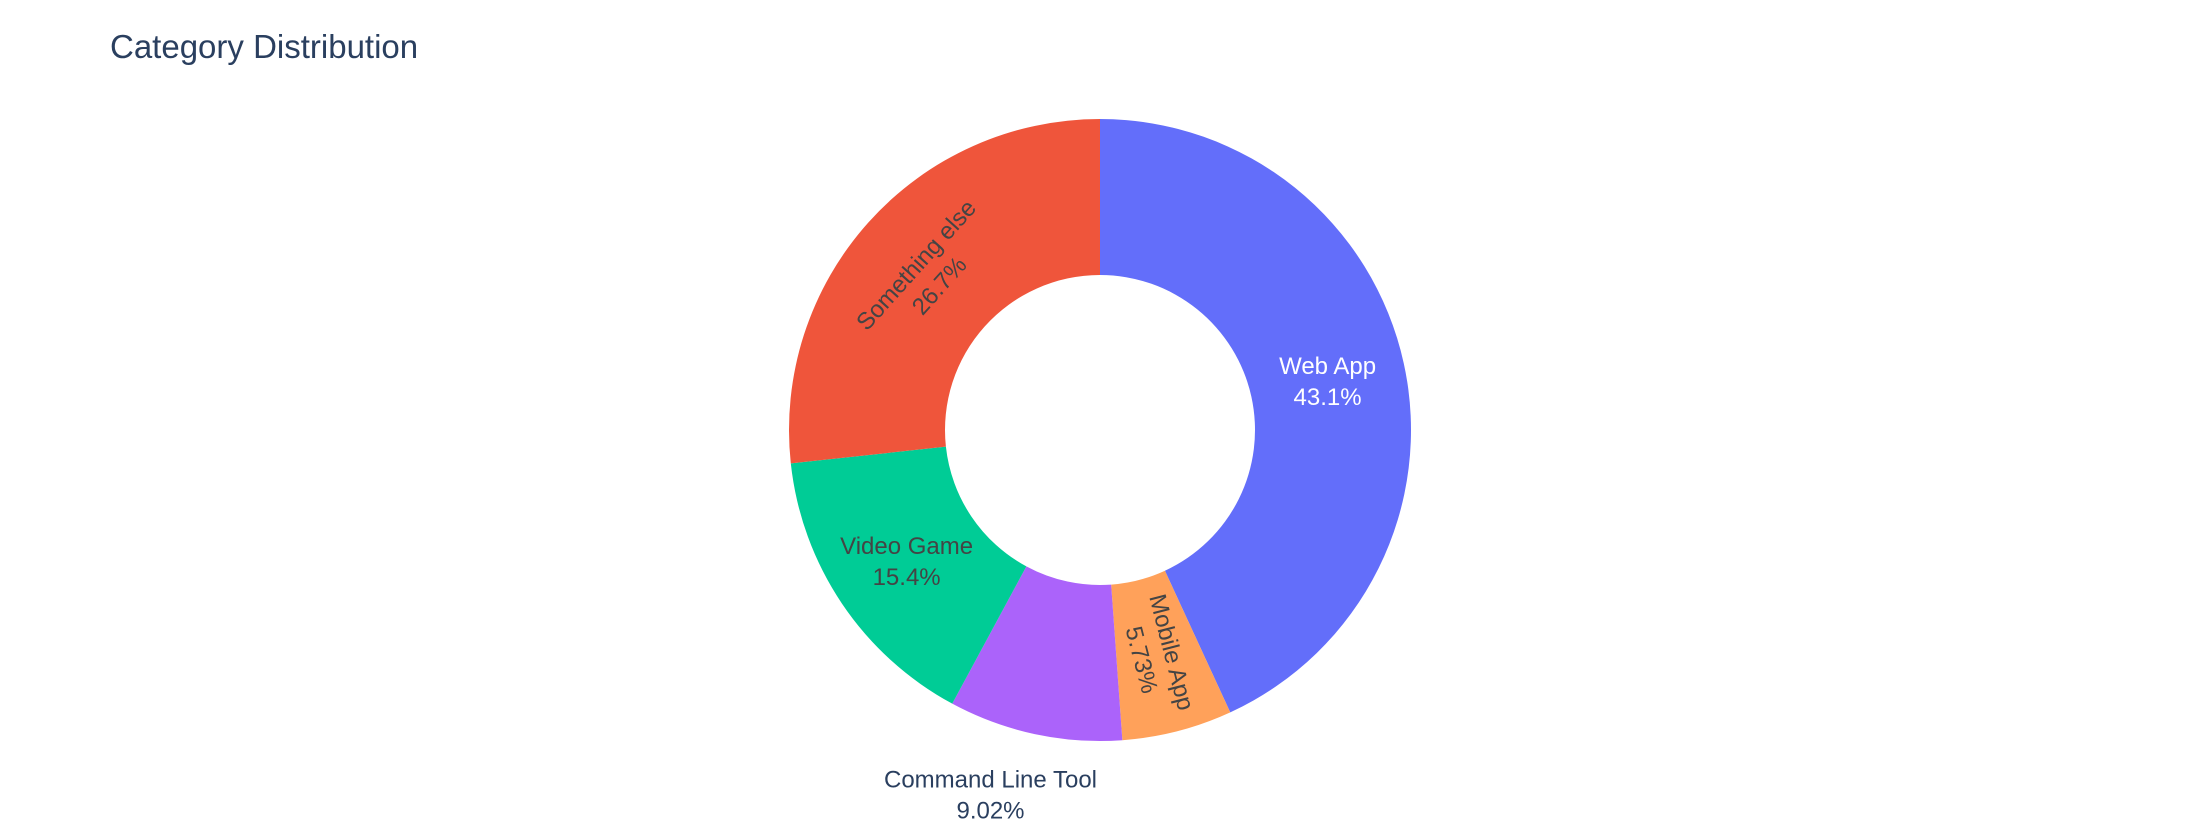 The image size is (2200, 840). Describe the element at coordinates (1171, 655) in the screenshot. I see `slice-mobile-app` at that location.